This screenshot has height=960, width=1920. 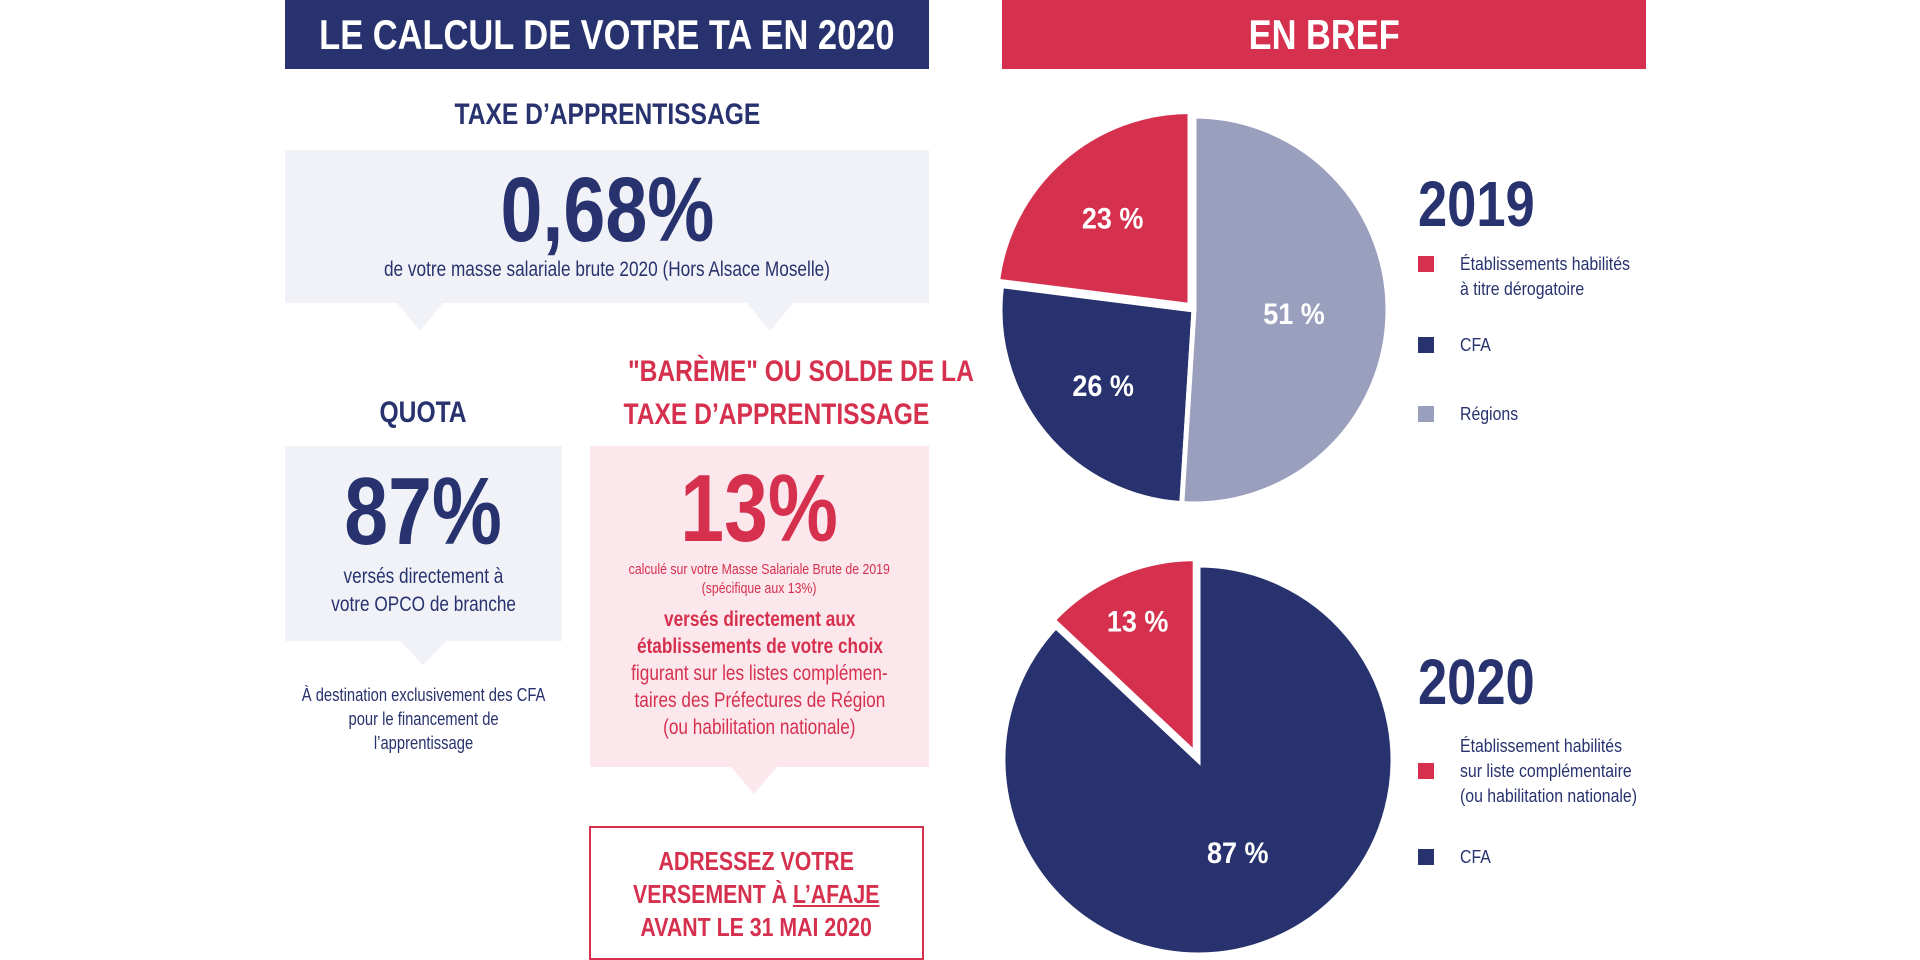 What do you see at coordinates (423, 604) in the screenshot?
I see `quota-desc-line2: votre OPCO de branche` at bounding box center [423, 604].